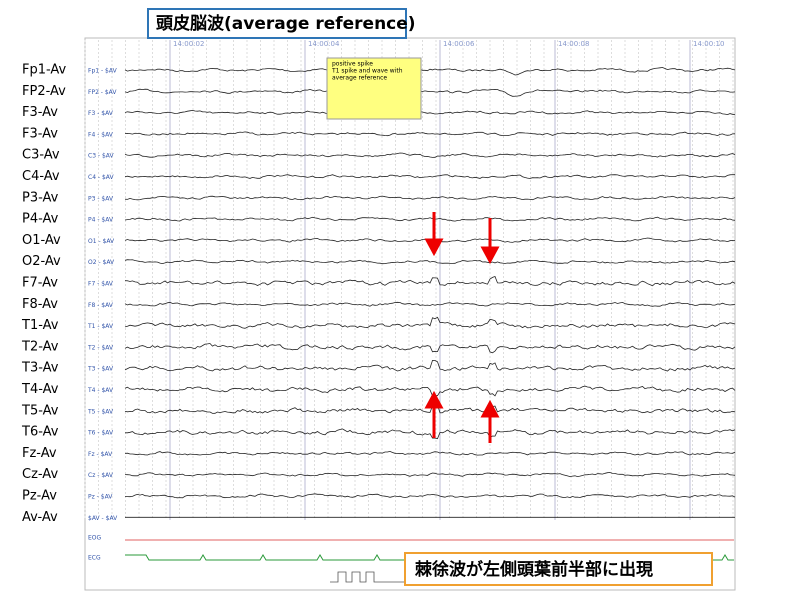  Describe the element at coordinates (101, 284) in the screenshot. I see `montage-label: F7 - $AV` at that location.